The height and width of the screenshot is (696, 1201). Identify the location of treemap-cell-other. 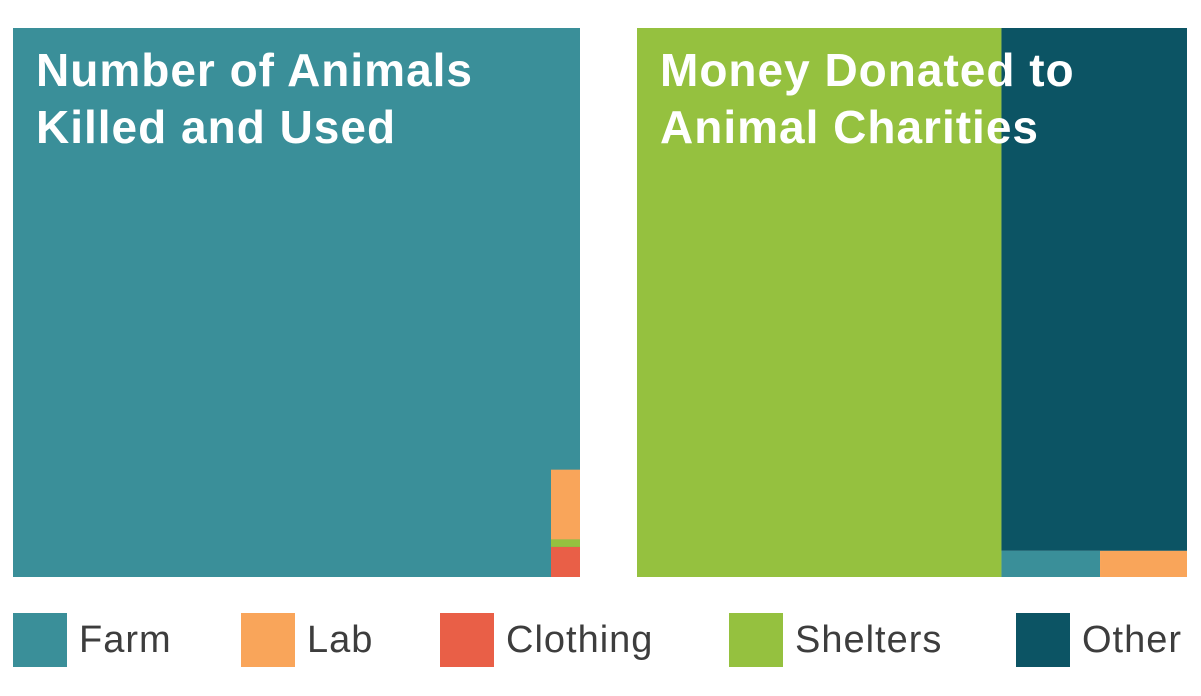
(1094, 289).